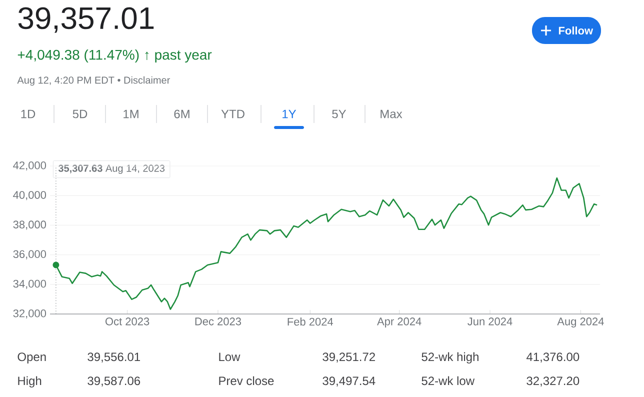 This screenshot has width=644, height=397. What do you see at coordinates (348, 357) in the screenshot?
I see `text: 39,251.72` at bounding box center [348, 357].